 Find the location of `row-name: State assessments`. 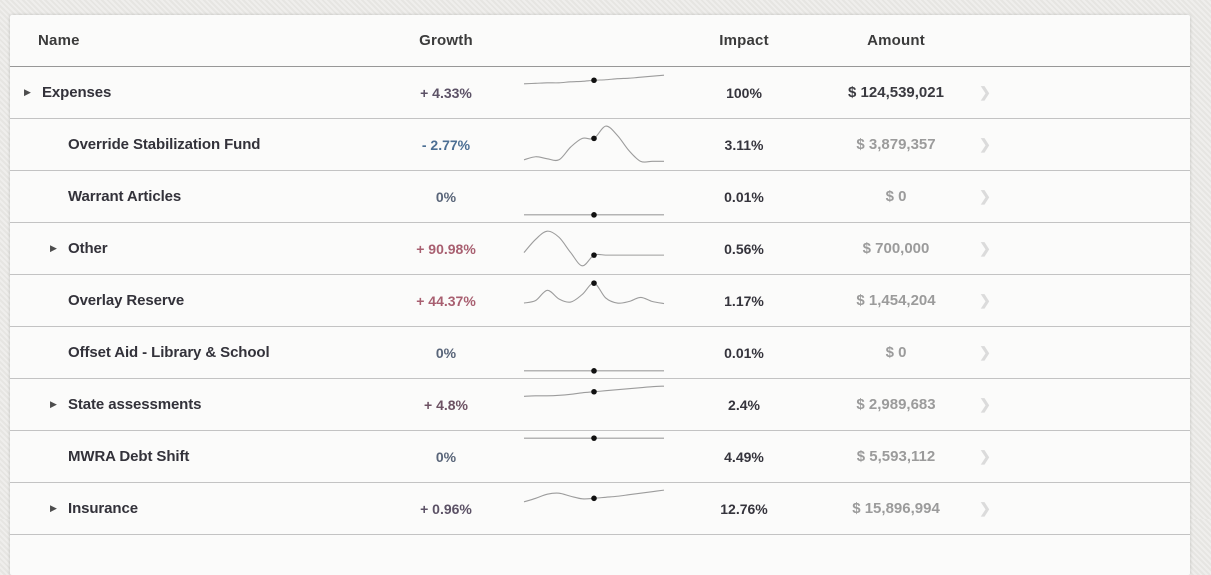

row-name: State assessments is located at coordinates (135, 404).